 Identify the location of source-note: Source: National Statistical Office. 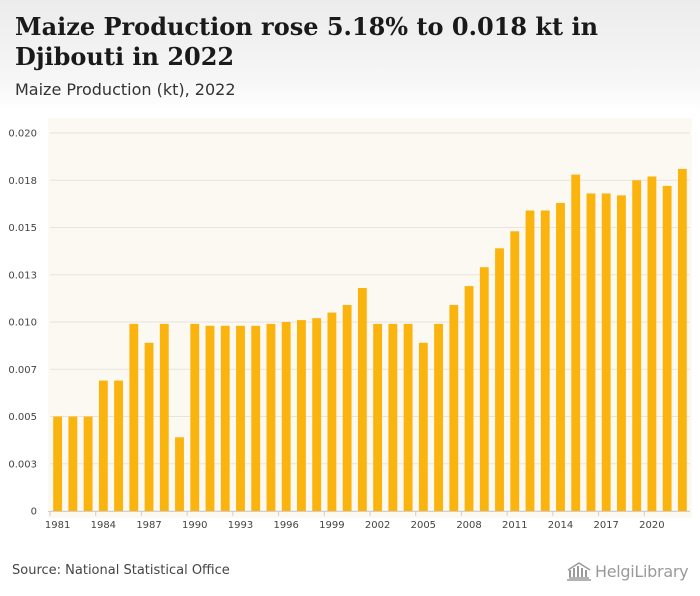
(121, 570).